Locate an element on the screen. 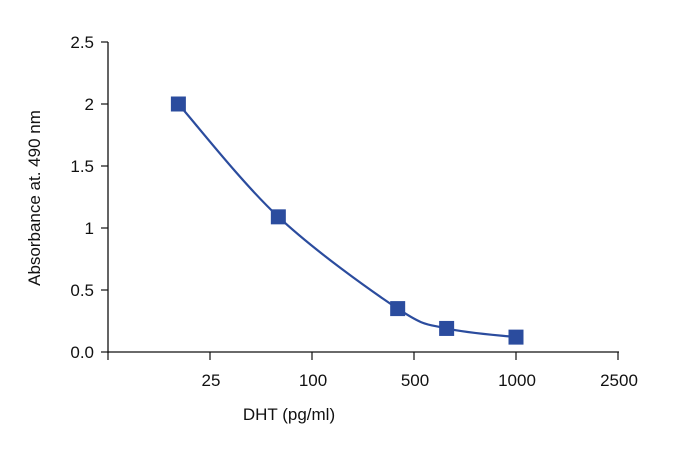 This screenshot has height=450, width=700. y-axis-title: Absorbance at. 490 nm is located at coordinates (34, 198).